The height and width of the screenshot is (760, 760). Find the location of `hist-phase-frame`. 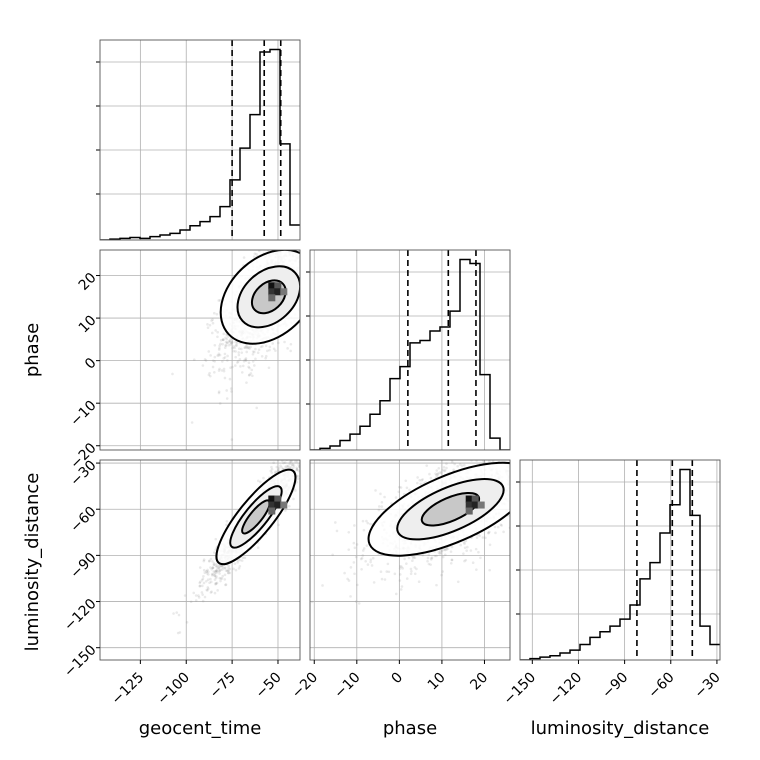

hist-phase-frame is located at coordinates (410, 350).